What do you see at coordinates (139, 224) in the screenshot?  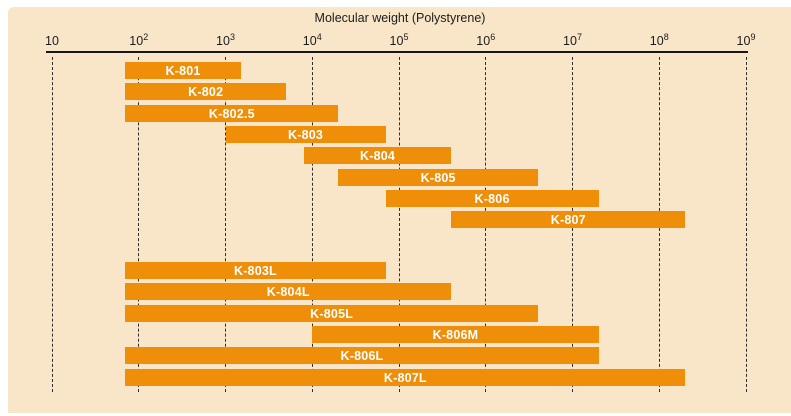 I see `gridline-10e2` at bounding box center [139, 224].